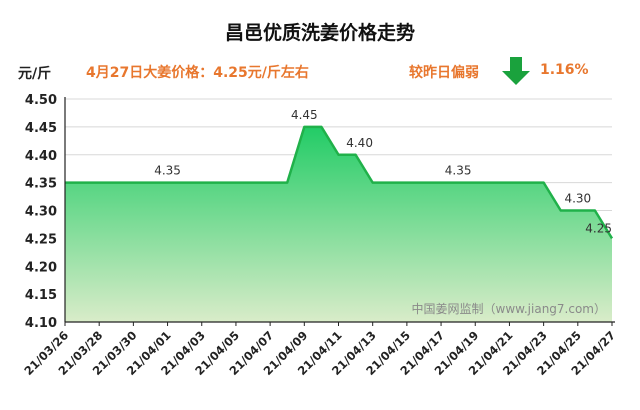  Describe the element at coordinates (41, 184) in the screenshot. I see `y-tick-label: 4.35` at that location.